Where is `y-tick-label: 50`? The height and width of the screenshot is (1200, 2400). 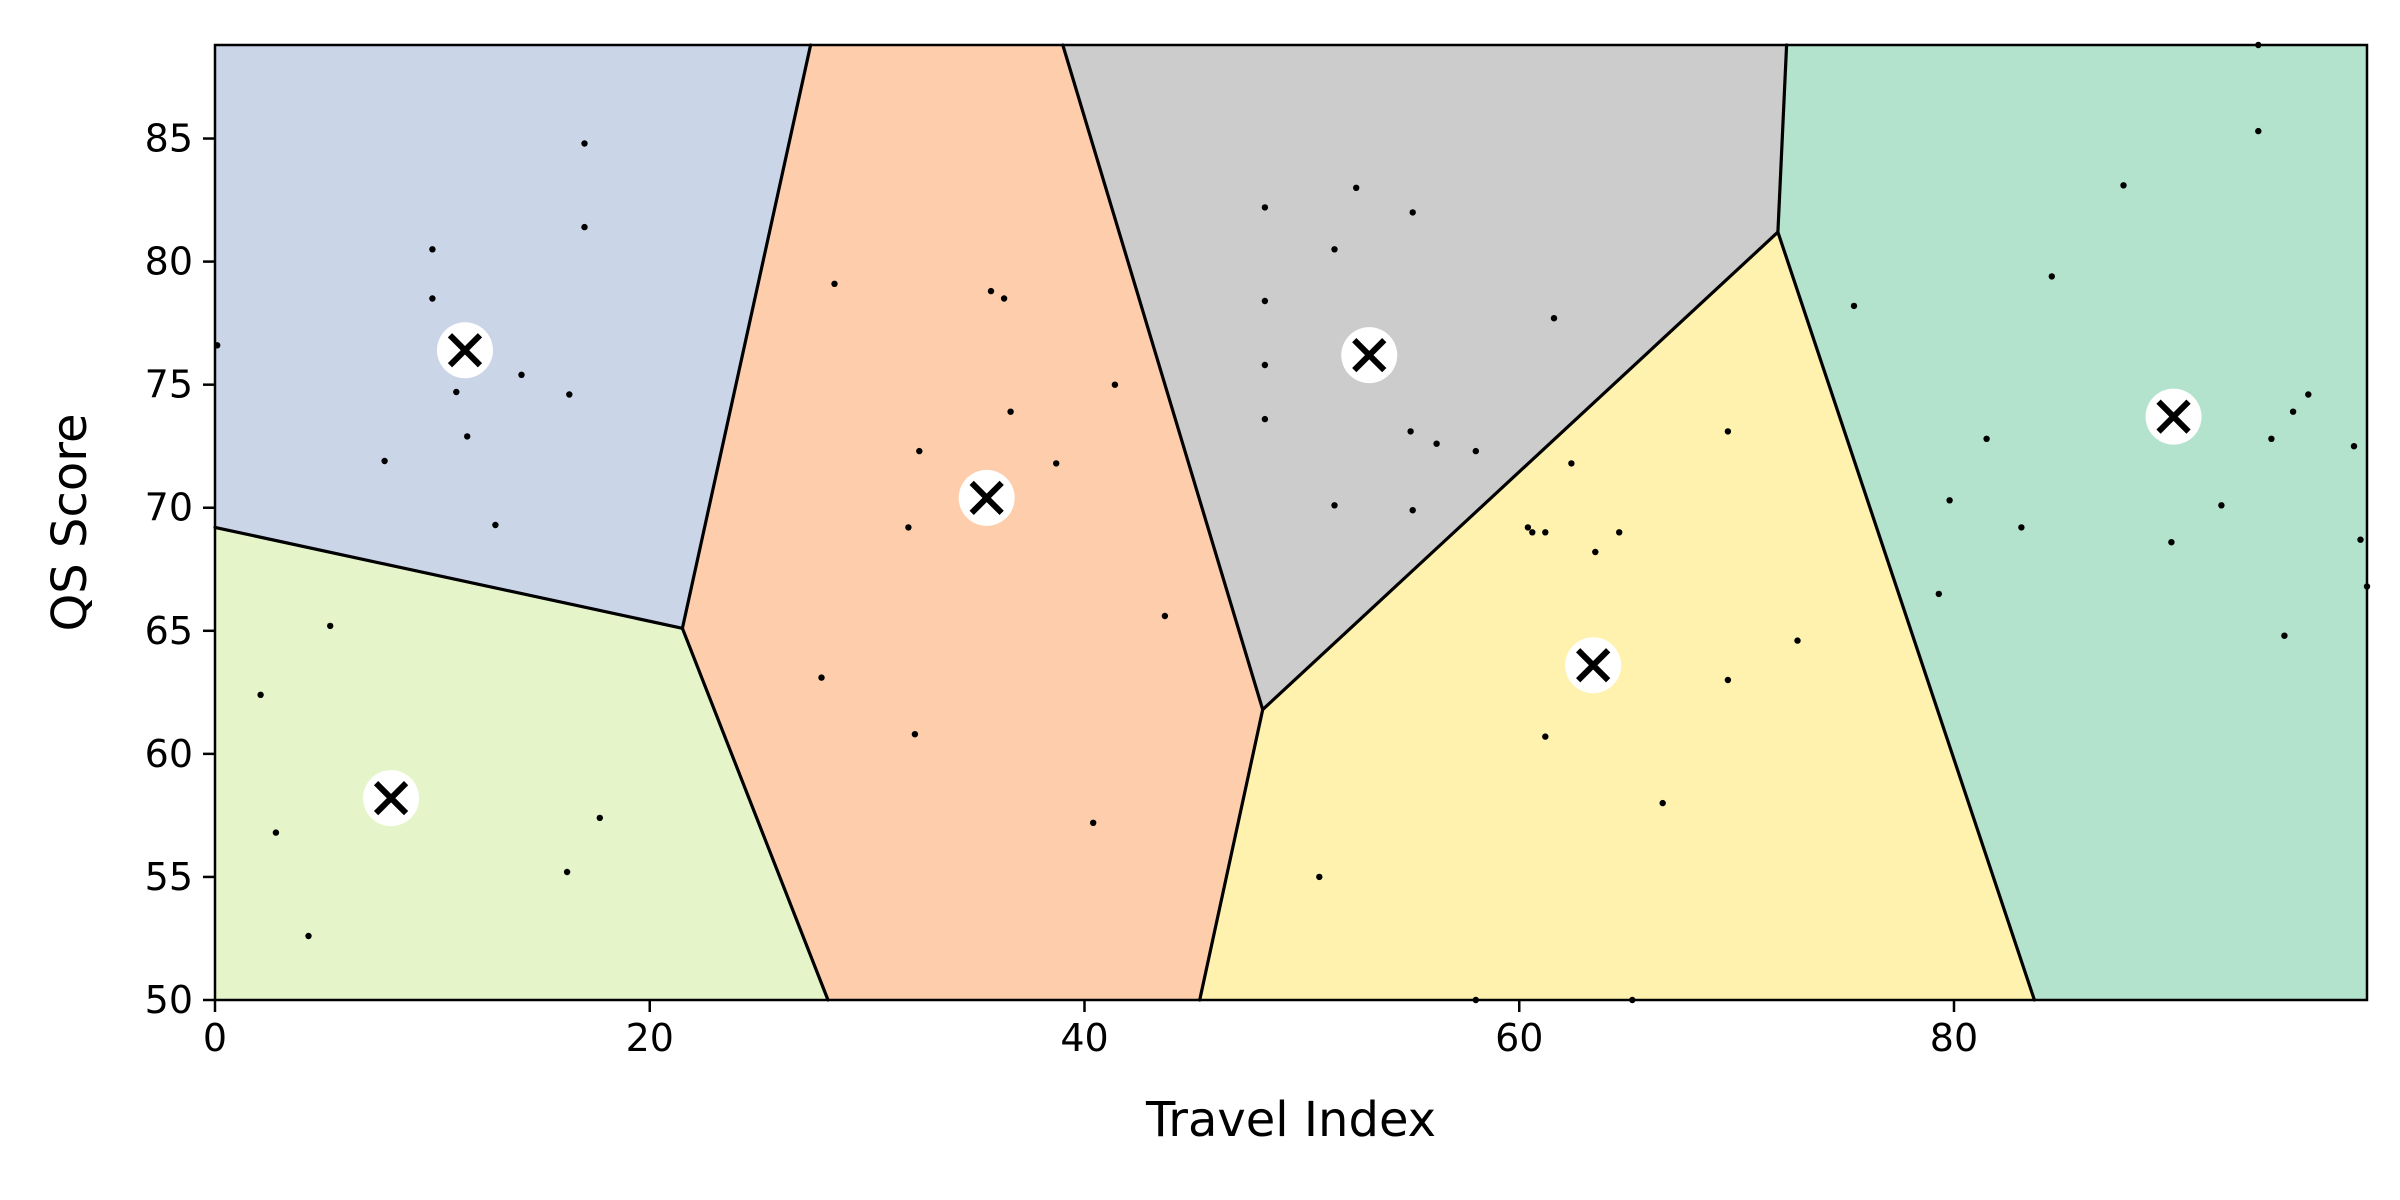
y-tick-label: 50 is located at coordinates (169, 1000).